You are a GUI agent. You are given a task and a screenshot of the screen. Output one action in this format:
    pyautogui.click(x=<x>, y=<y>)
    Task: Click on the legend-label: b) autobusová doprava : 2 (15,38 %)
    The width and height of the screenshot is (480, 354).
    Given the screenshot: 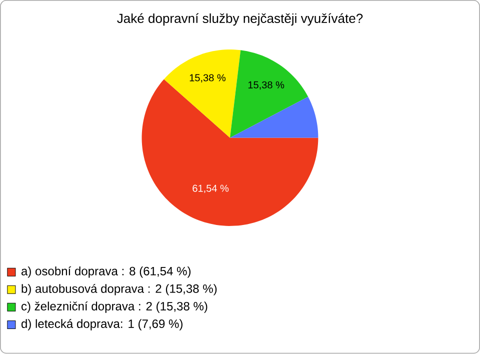 What is the action you would take?
    pyautogui.click(x=119, y=290)
    